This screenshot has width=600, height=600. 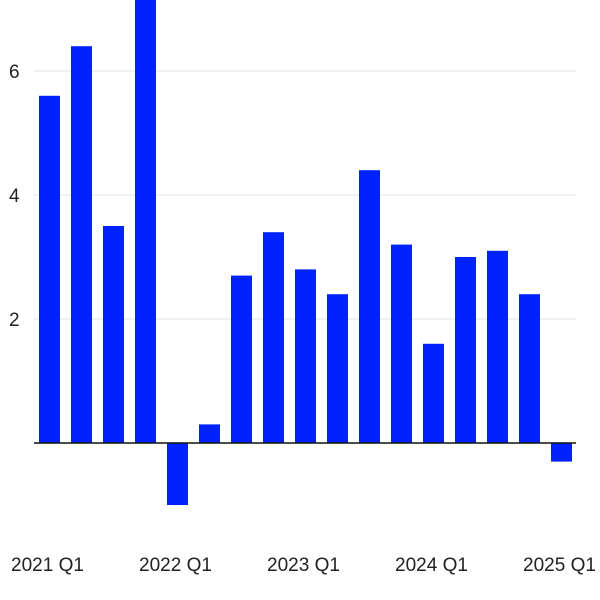 I want to click on bar-2022-q4, so click(x=273, y=337).